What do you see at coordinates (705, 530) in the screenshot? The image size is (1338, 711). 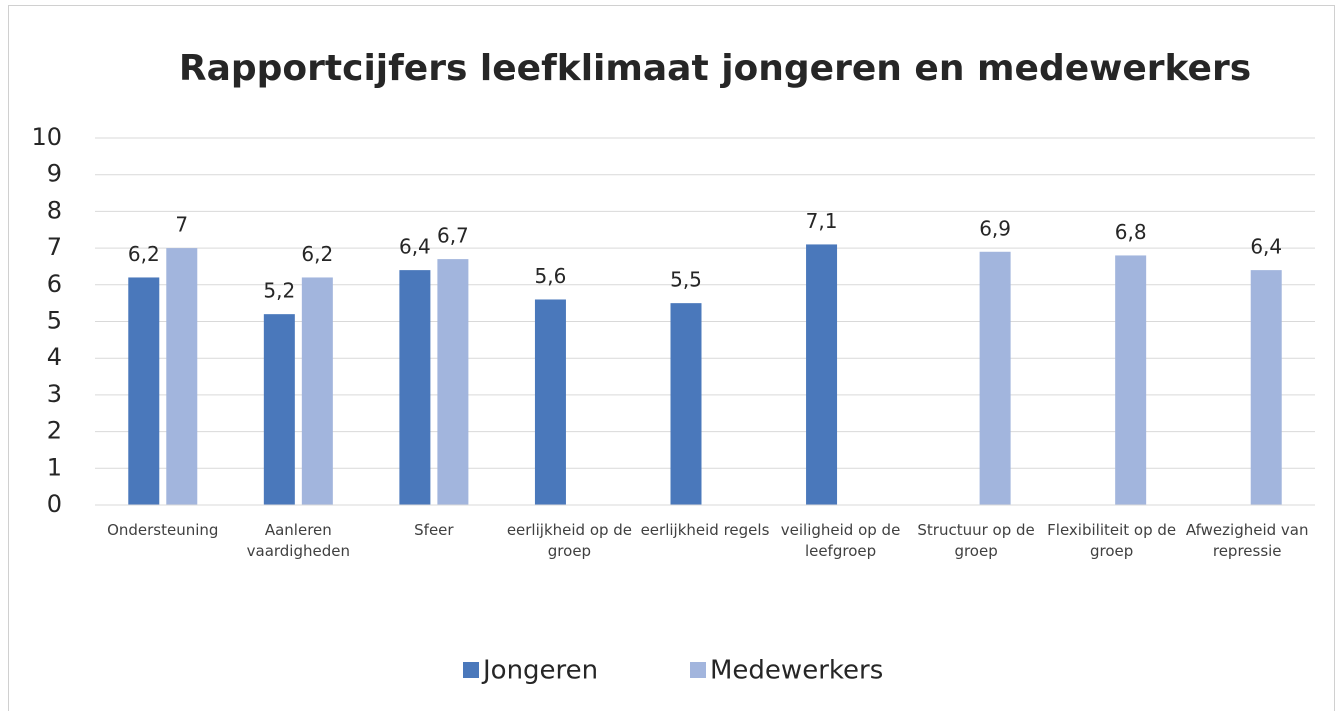 I see `x-tick-label: eerlijkheid regels` at bounding box center [705, 530].